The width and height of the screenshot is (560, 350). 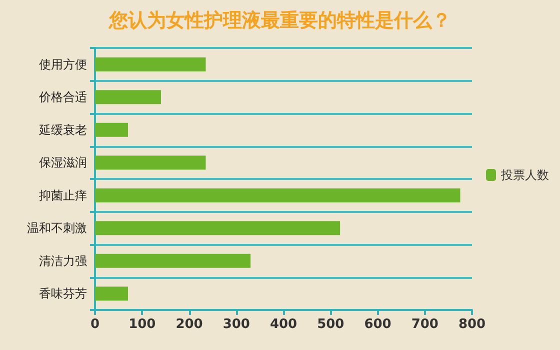 I want to click on legend-label: 投票人数, so click(x=524, y=175).